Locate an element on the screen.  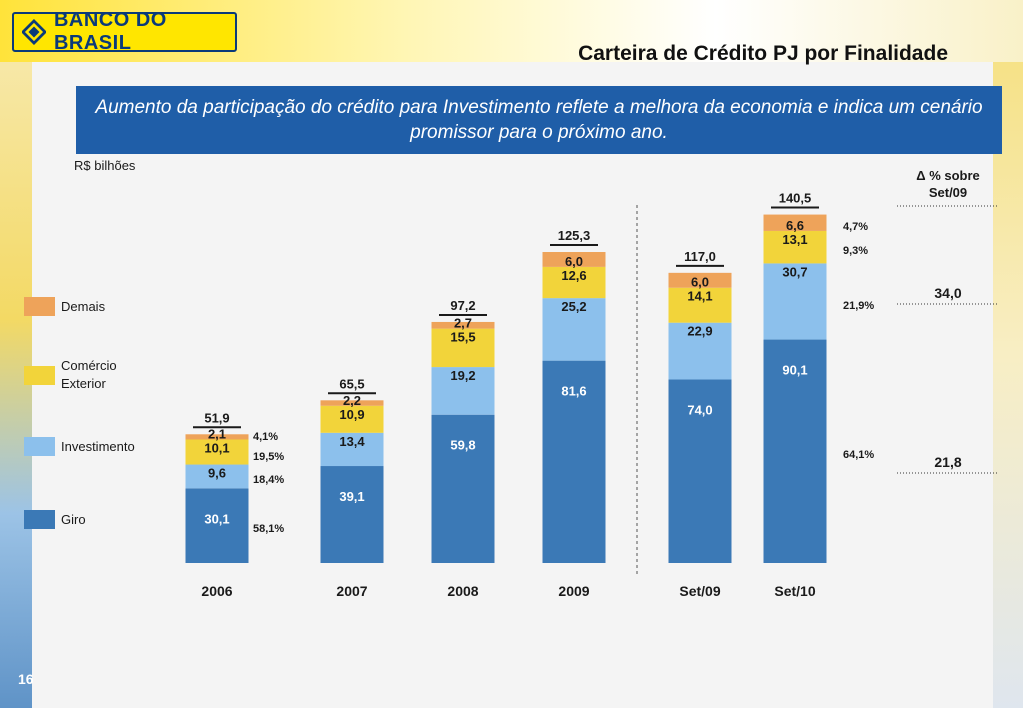
share-2006-0: 58,1% is located at coordinates (268, 529).